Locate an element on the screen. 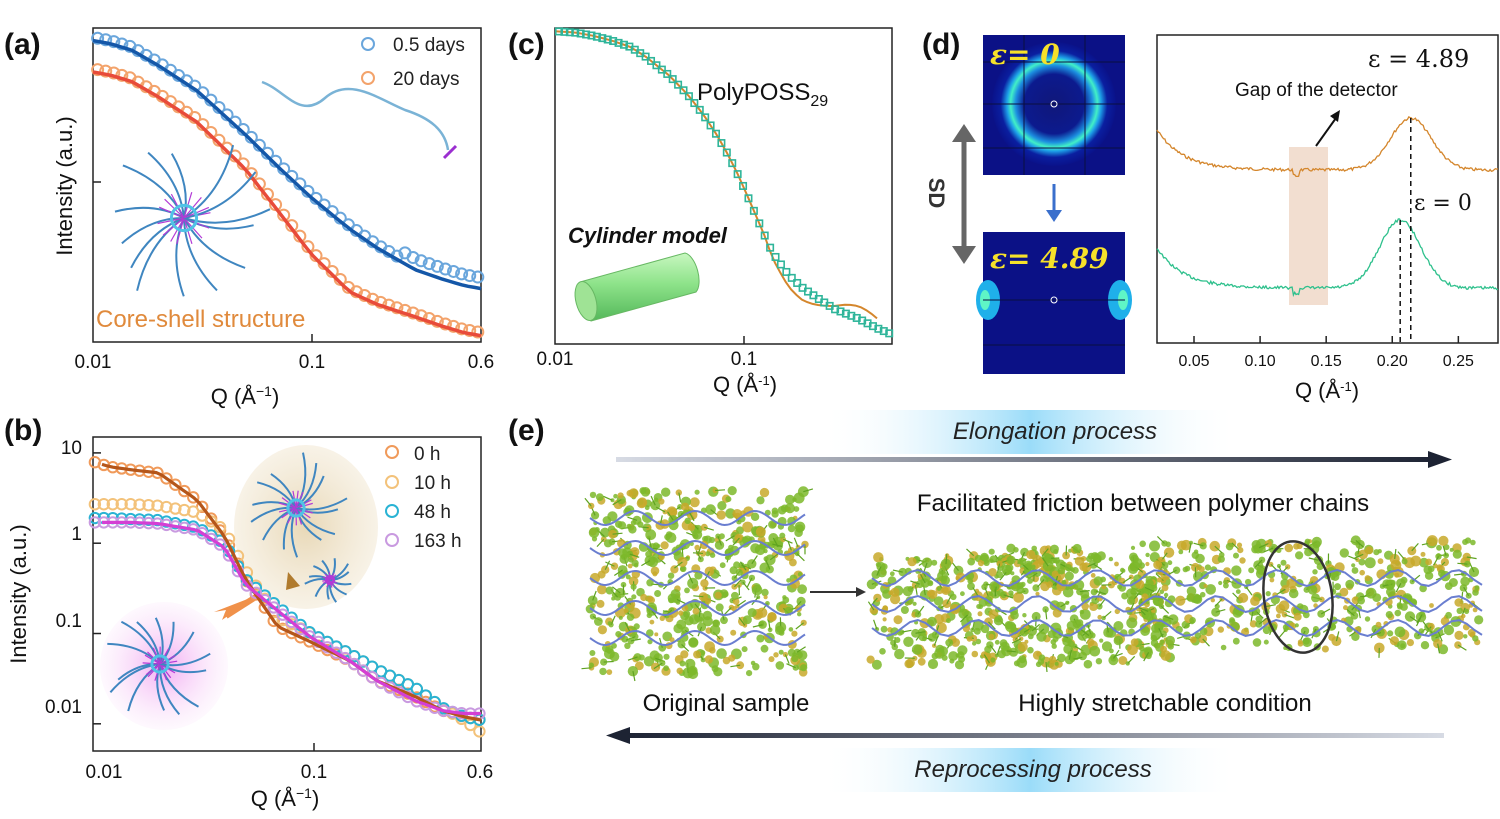 This screenshot has height=819, width=1500. panel-a-series-1-point is located at coordinates (98, 70).